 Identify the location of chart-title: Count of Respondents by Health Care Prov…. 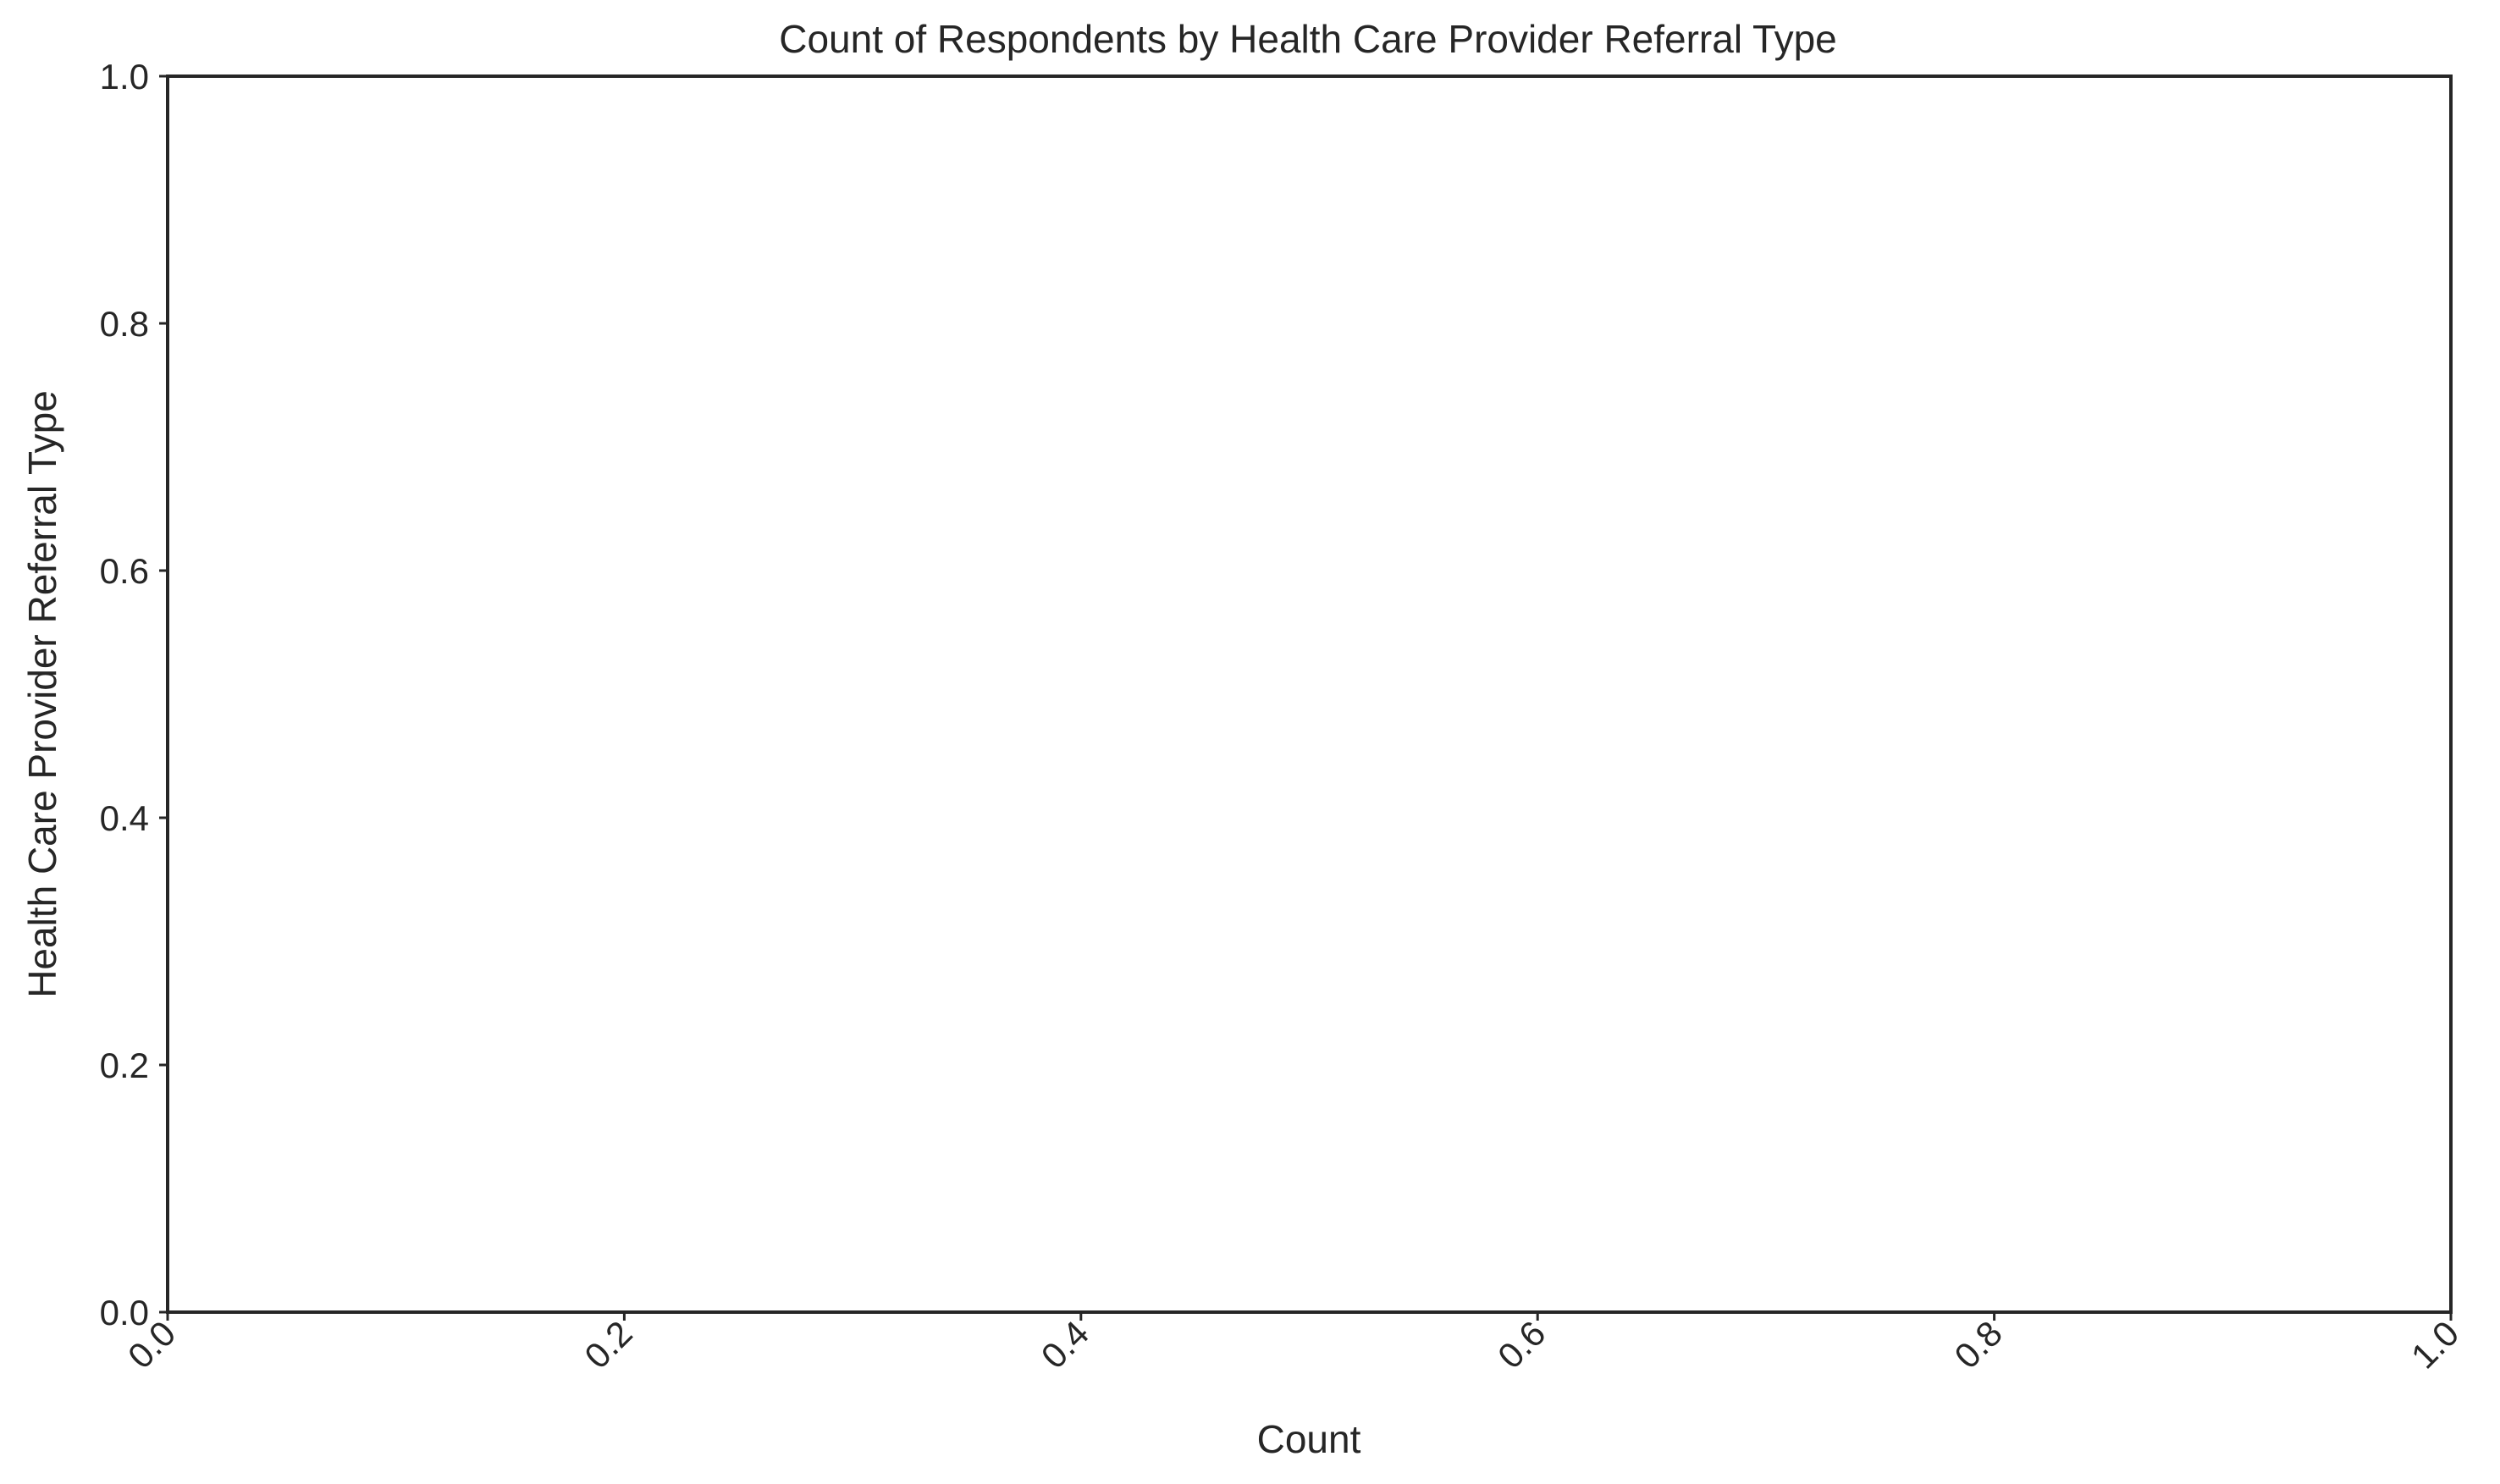
(1308, 39).